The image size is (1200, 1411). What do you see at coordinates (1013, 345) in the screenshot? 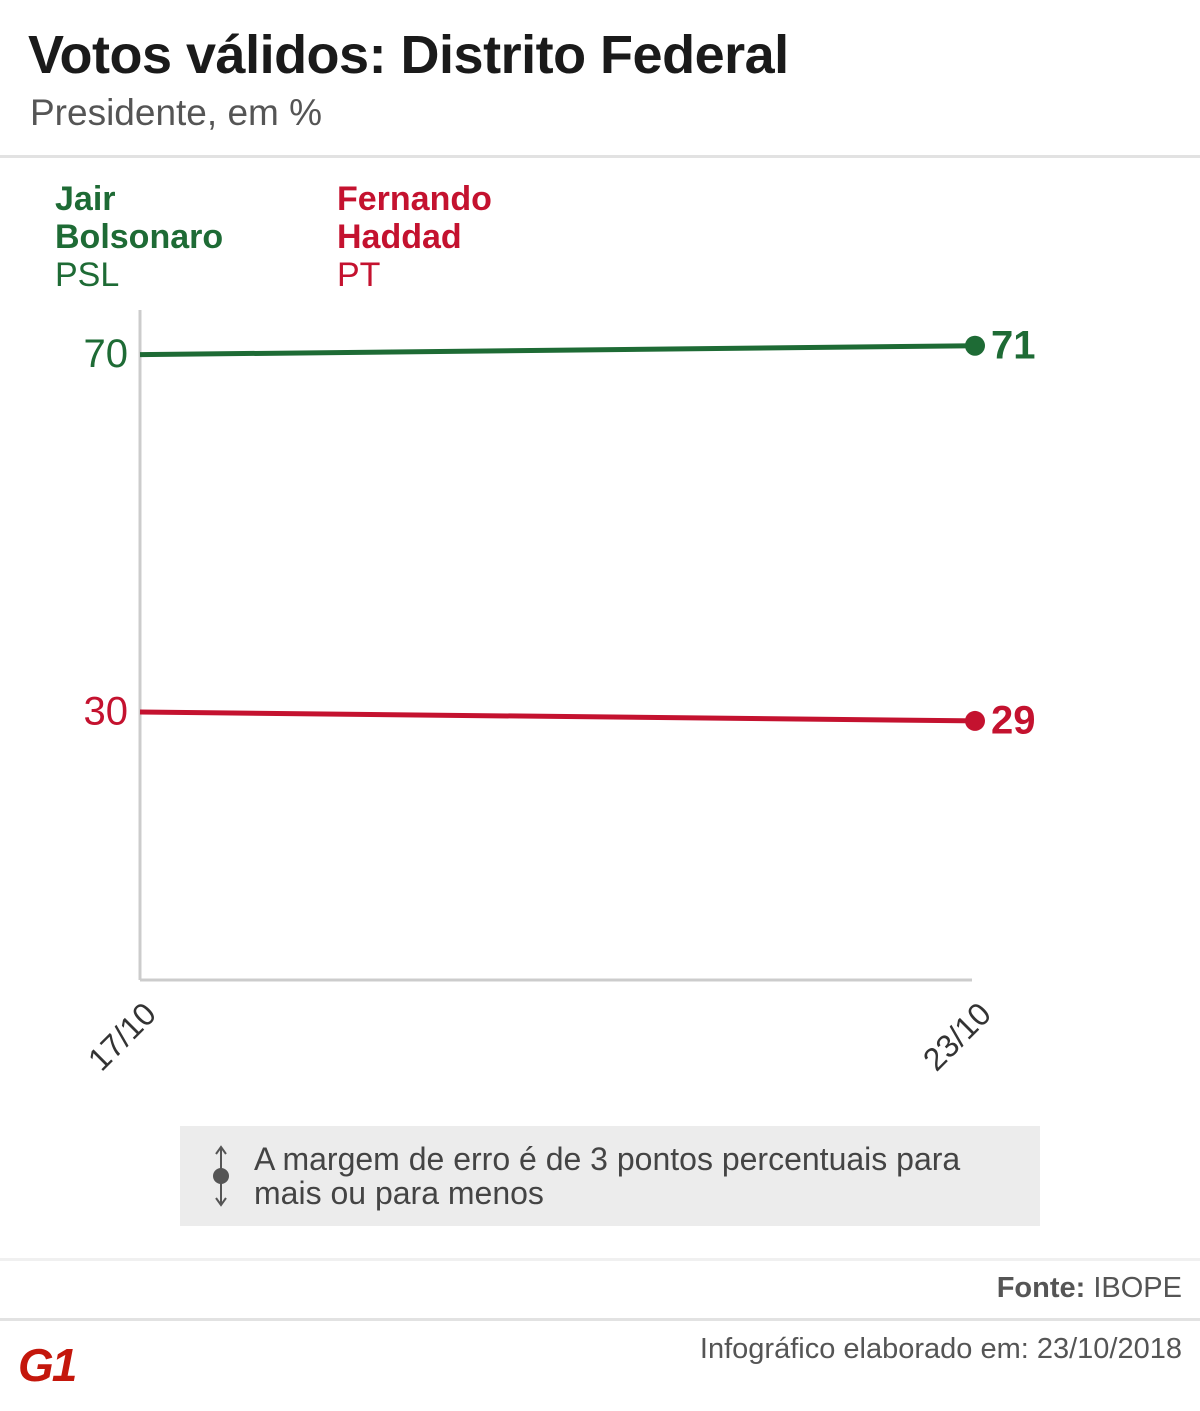
I see `end-label: 71` at bounding box center [1013, 345].